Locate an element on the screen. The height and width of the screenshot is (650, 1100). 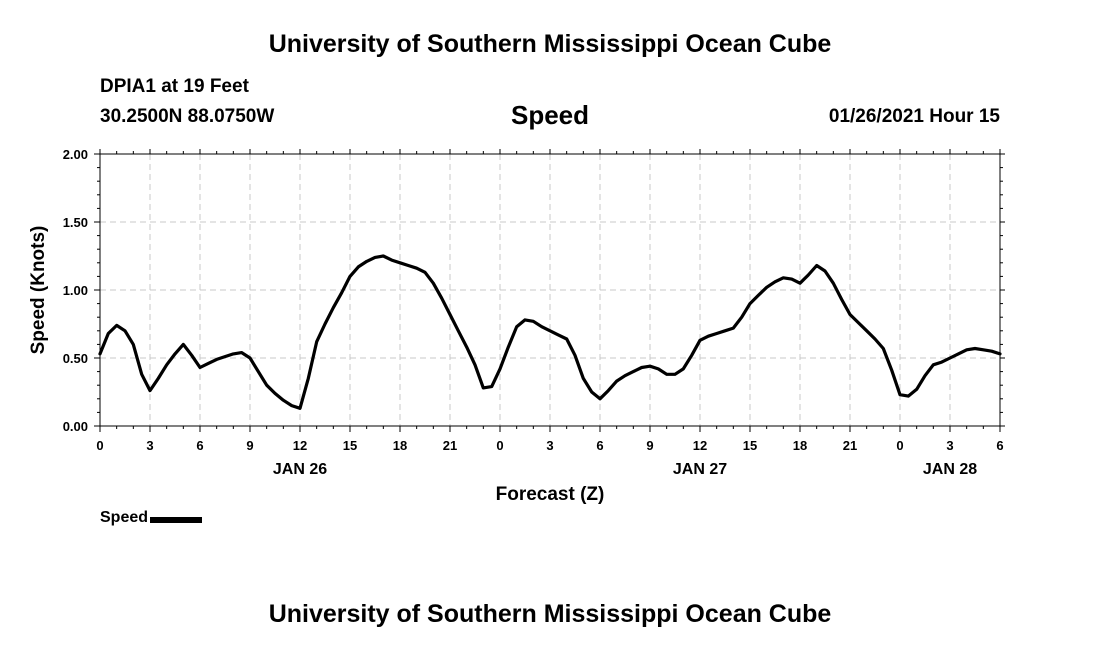
x-axis-label: Forecast (Z) is located at coordinates (550, 494).